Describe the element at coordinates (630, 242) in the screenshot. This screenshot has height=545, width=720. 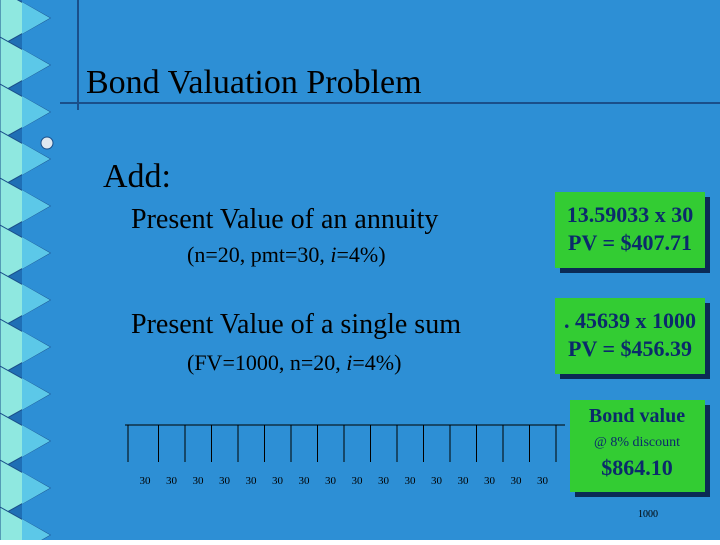
I see `box-line: PV = $407.71` at that location.